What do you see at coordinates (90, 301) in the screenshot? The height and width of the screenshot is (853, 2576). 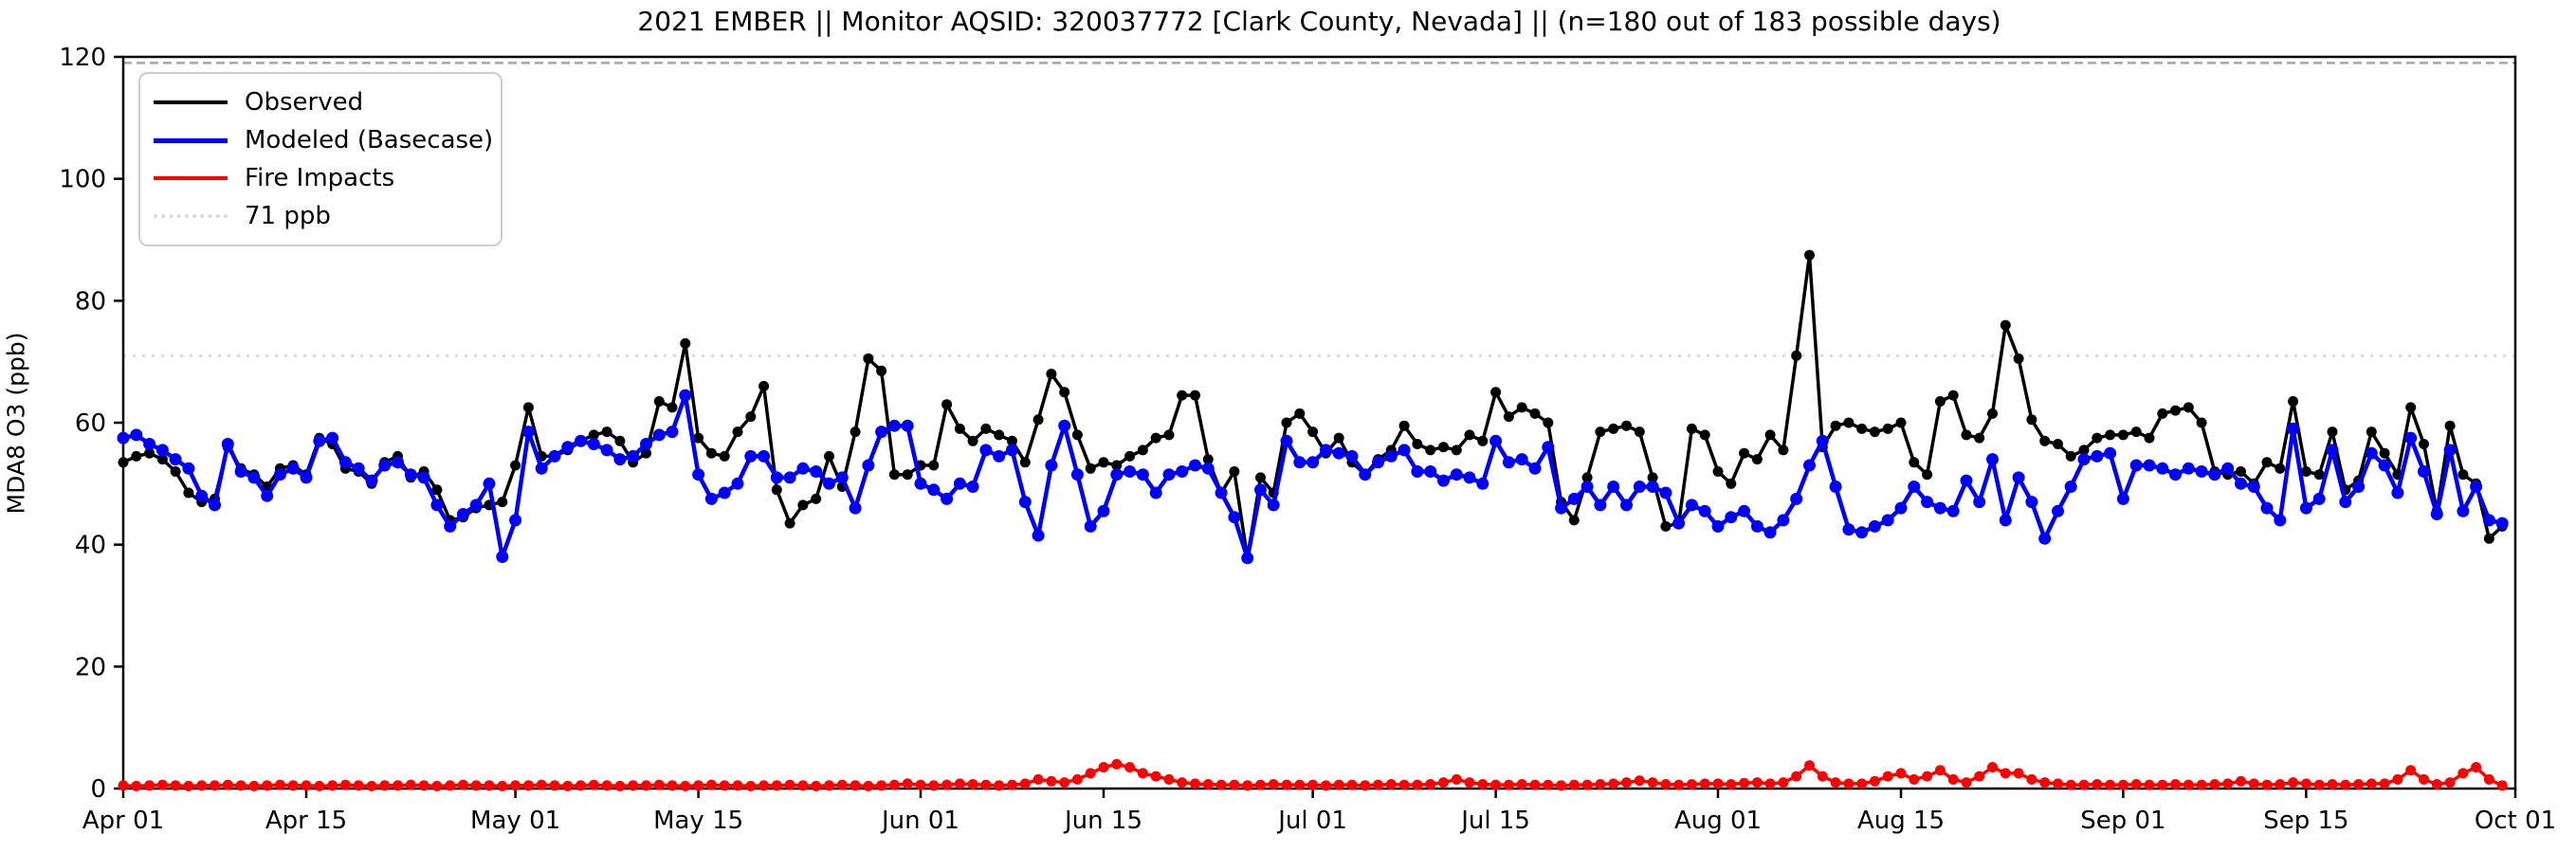 I see `y-tick-label: 80` at bounding box center [90, 301].